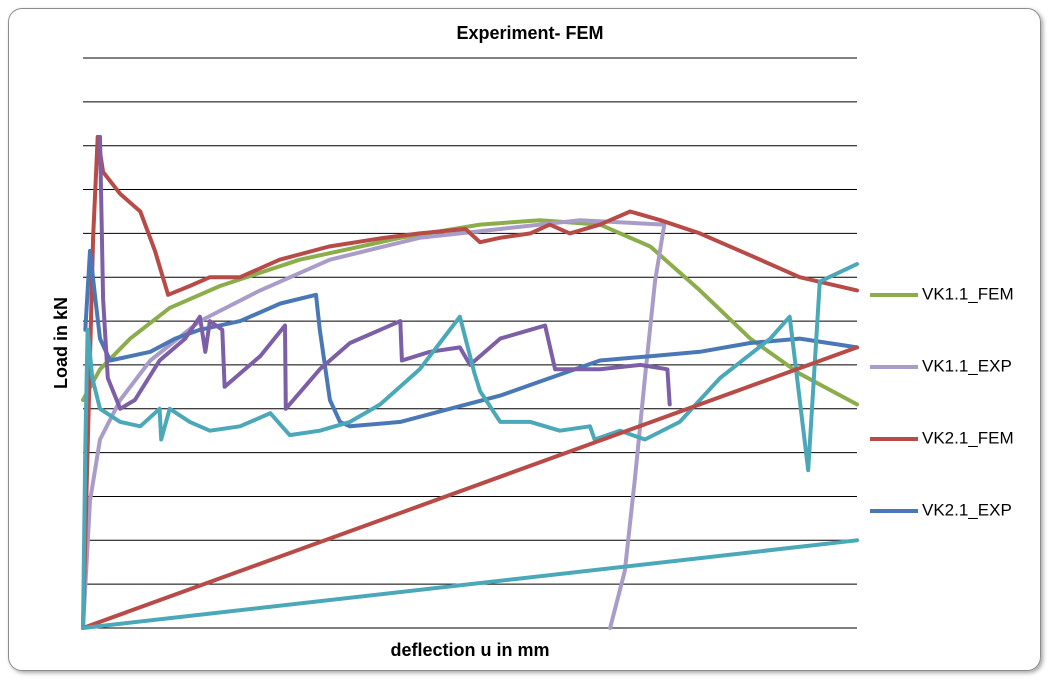  I want to click on y-axis-label: Load in kN, so click(61, 343).